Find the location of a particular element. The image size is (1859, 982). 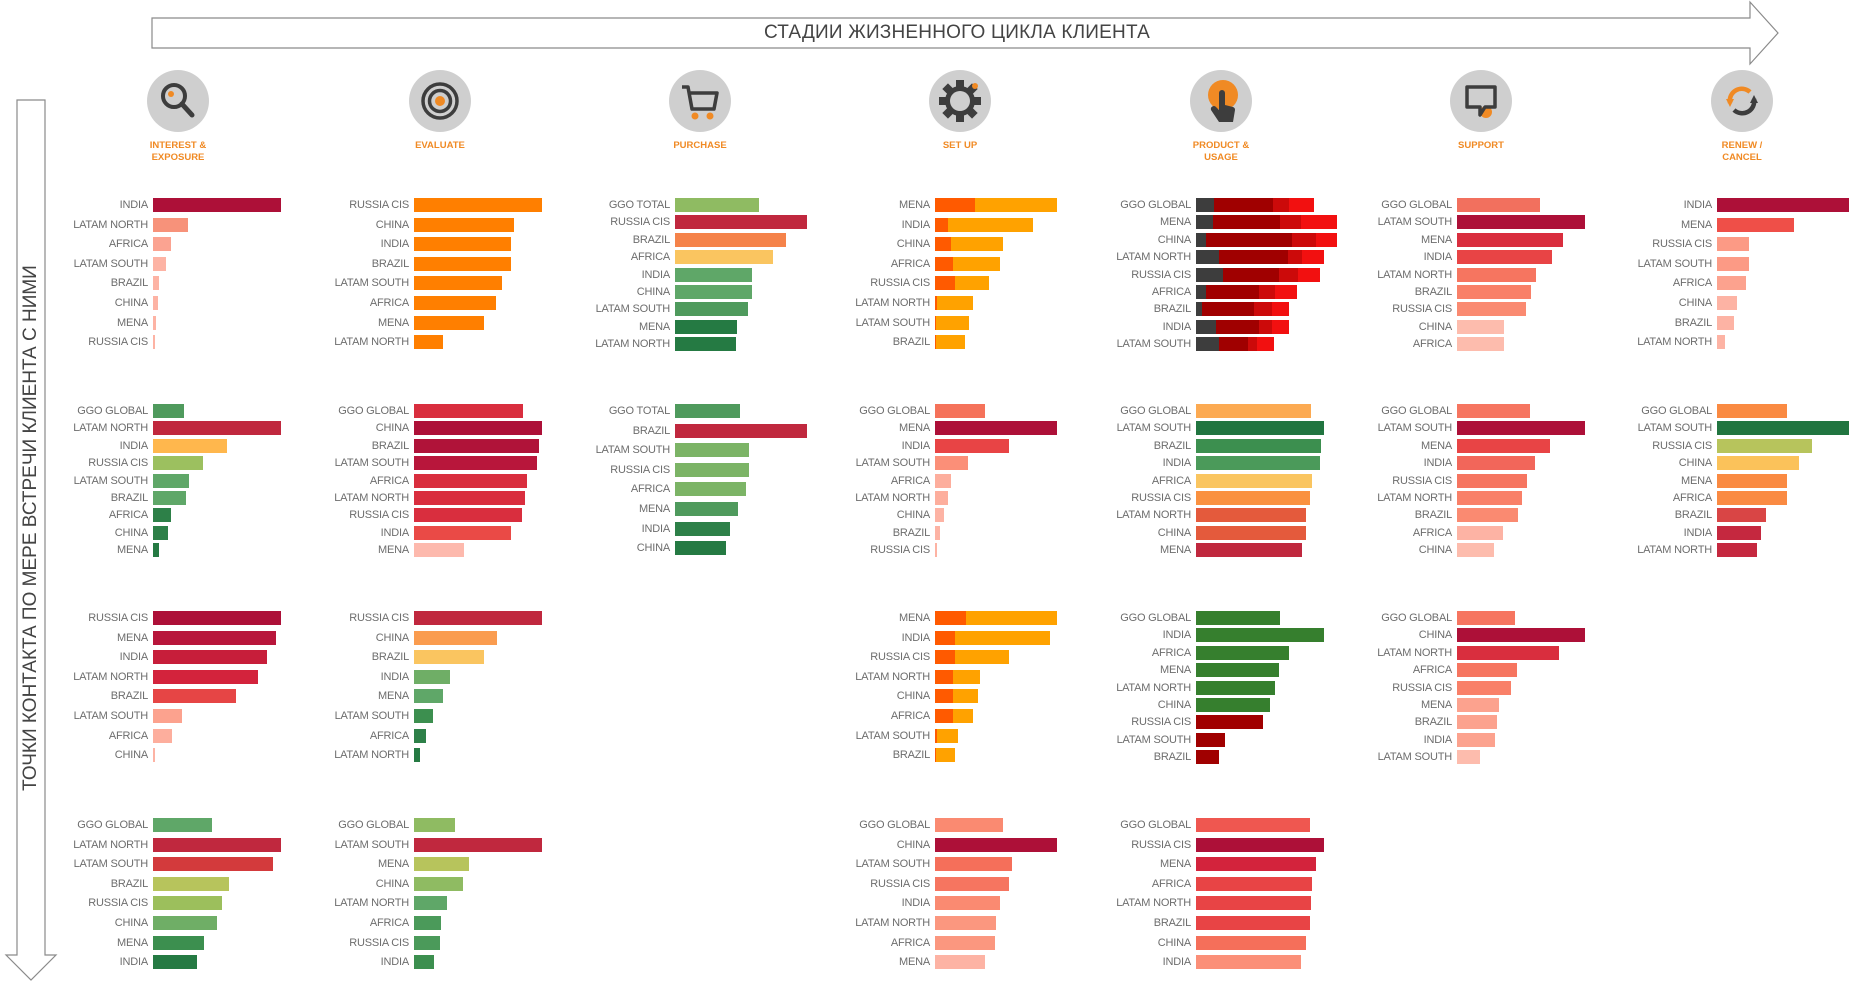

bar-row: BRAZIL is located at coordinates (596, 446).